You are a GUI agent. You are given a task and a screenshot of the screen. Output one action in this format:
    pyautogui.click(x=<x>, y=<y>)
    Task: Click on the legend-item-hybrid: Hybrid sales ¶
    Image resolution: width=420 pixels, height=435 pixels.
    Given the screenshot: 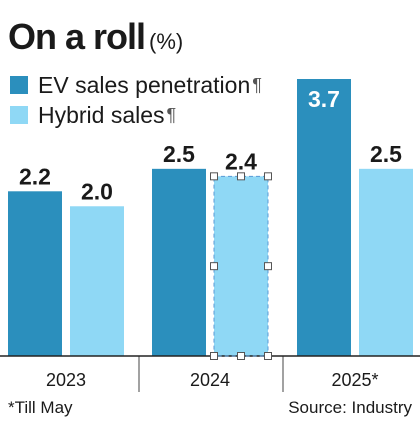 What is the action you would take?
    pyautogui.click(x=136, y=115)
    